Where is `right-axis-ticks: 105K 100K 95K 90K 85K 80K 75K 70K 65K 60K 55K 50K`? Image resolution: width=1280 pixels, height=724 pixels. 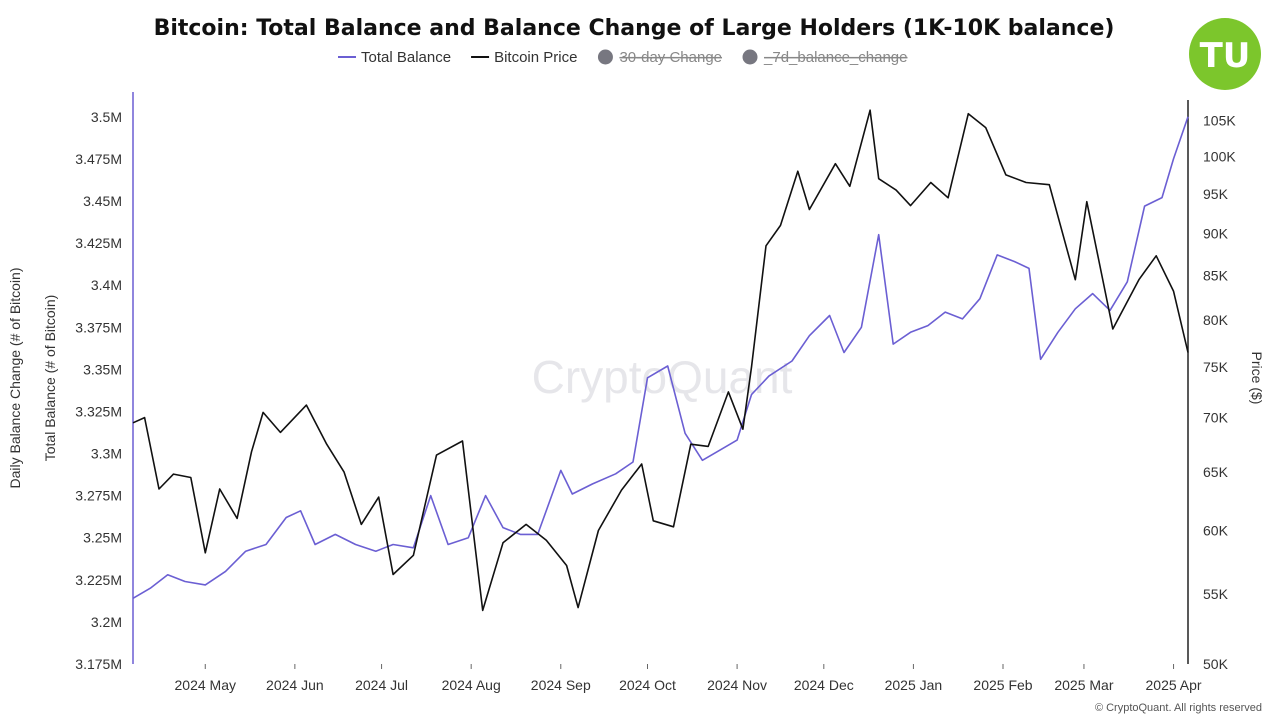 right-axis-ticks: 105K 100K 95K 90K 85K 80K 75K 70K 65K 60K 55K 50K is located at coordinates (1219, 392).